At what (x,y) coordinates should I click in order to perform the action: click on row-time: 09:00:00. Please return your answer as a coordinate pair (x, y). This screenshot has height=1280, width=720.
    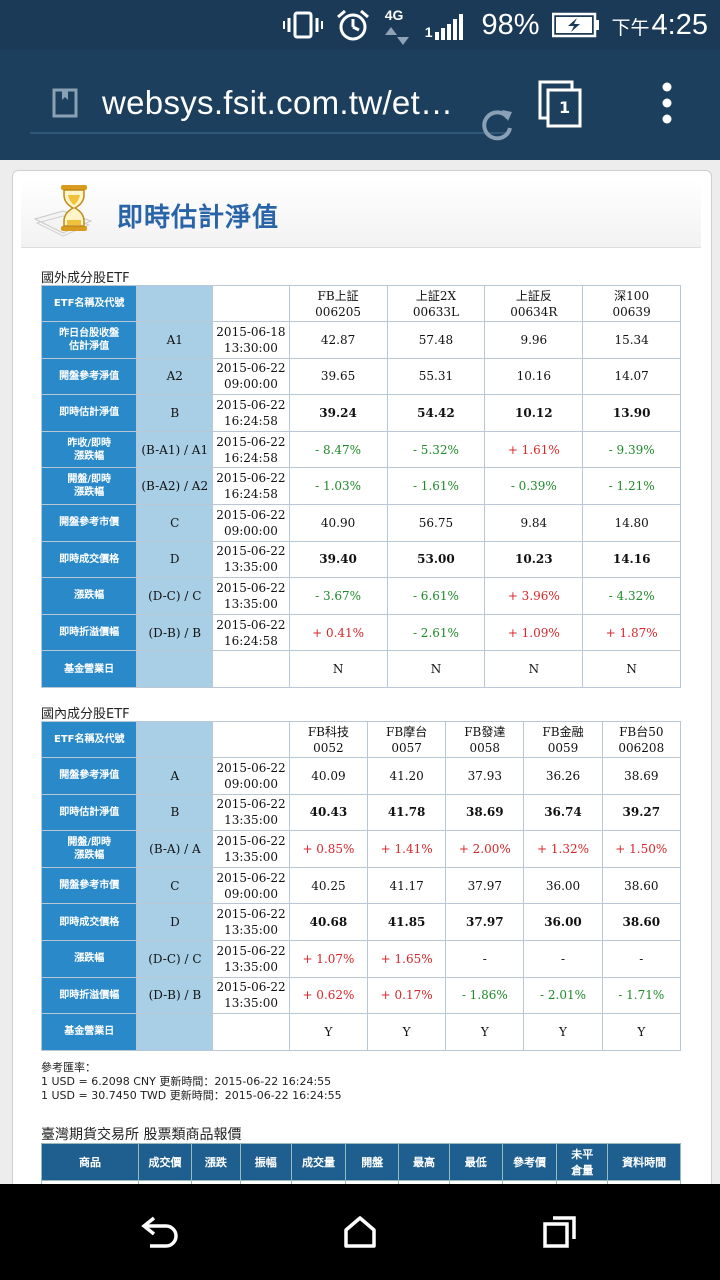
    Looking at the image, I should click on (250, 530).